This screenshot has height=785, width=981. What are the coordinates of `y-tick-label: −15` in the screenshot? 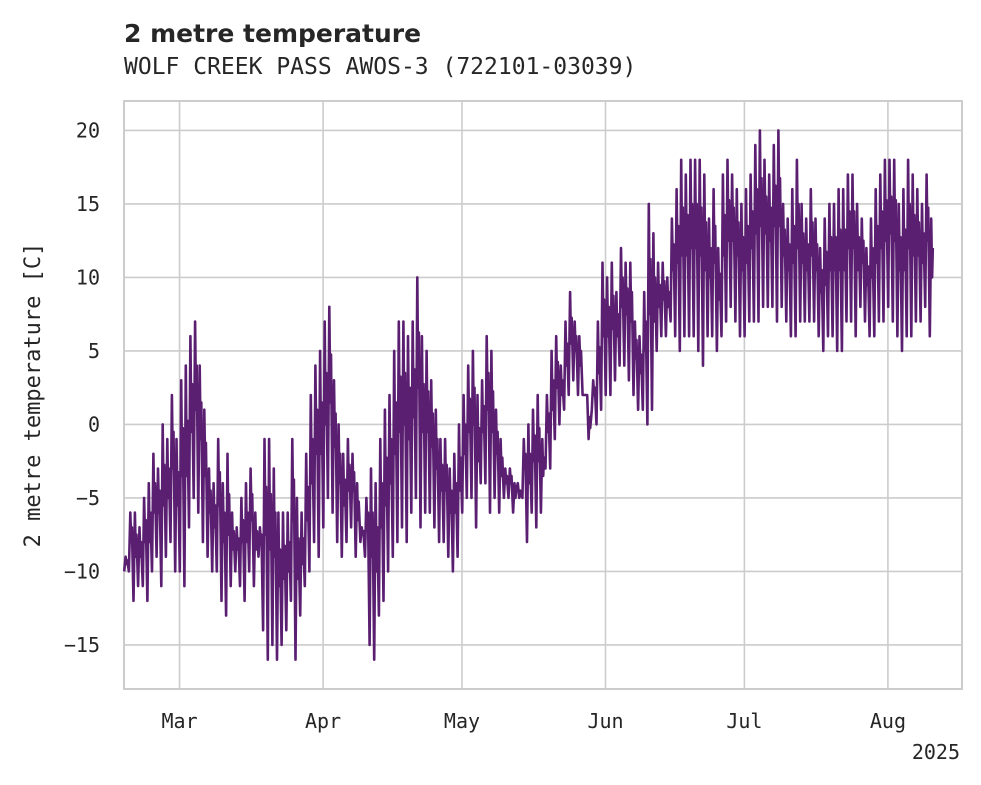 It's located at (82, 645).